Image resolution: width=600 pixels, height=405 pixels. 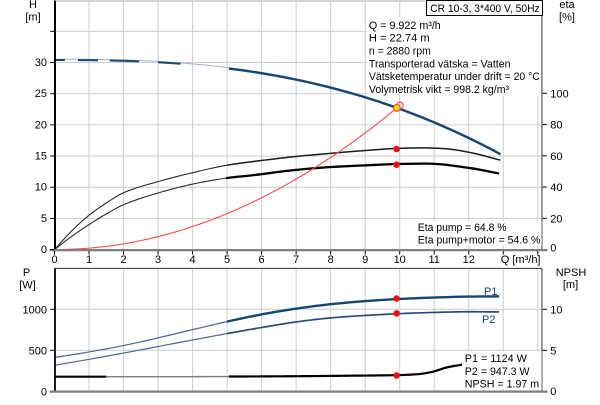 What do you see at coordinates (296, 260) in the screenshot?
I see `svg-text: 7` at bounding box center [296, 260].